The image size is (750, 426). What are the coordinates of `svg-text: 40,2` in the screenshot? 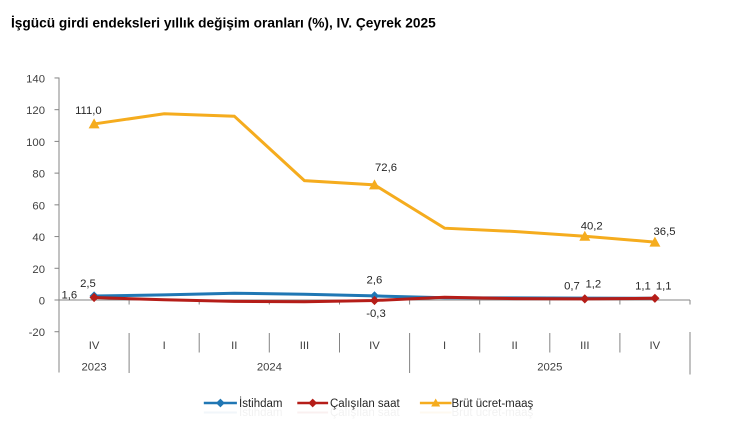 It's located at (592, 226).